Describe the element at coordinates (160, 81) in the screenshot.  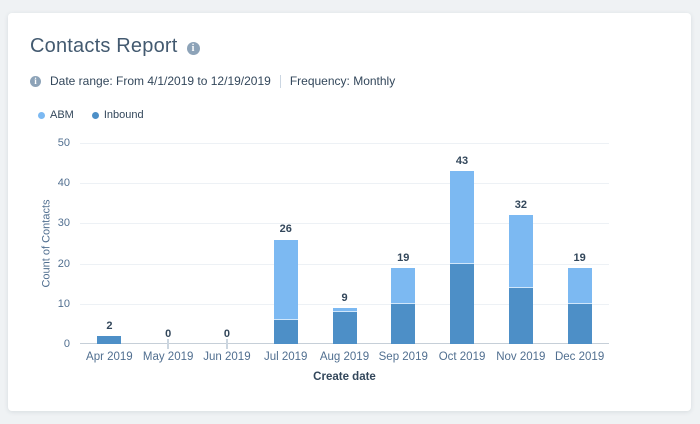
I see `date-range-text: Date range: From 4/1/2019 to 12/19/2019` at that location.